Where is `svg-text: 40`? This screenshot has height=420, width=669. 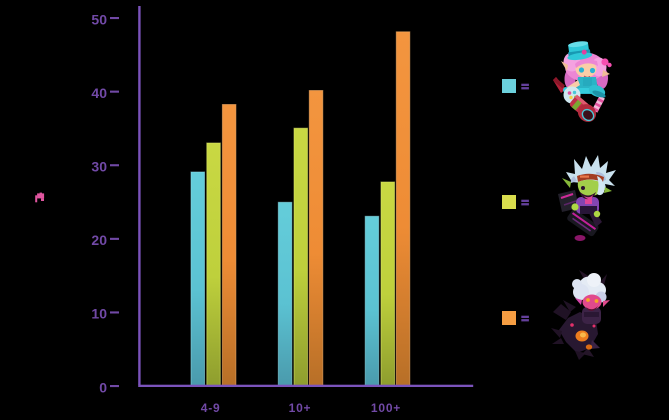 svg-text: 40 is located at coordinates (99, 93).